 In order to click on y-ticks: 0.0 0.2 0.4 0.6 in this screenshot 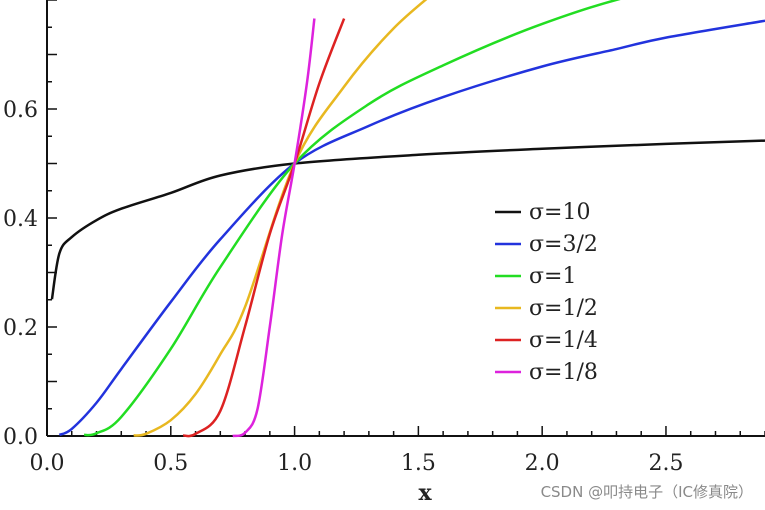, I will do `click(30, 225)`.